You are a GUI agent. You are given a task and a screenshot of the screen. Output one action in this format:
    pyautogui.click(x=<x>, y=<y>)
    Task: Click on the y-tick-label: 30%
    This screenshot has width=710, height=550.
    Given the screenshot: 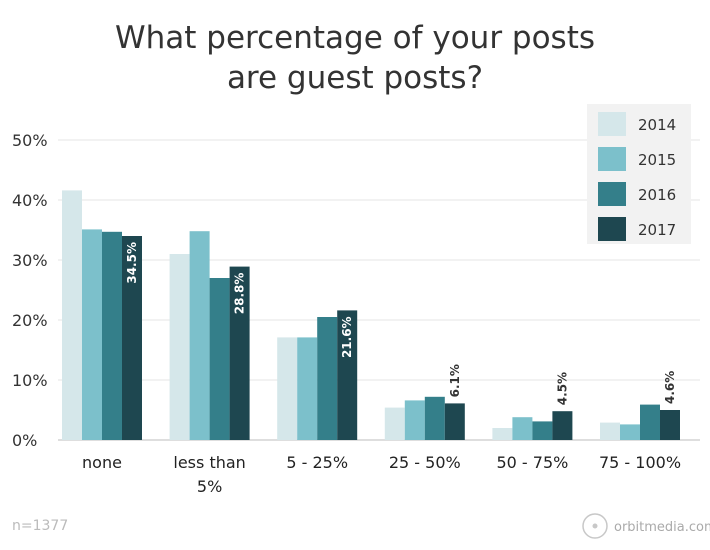 What is the action you would take?
    pyautogui.click(x=30, y=260)
    